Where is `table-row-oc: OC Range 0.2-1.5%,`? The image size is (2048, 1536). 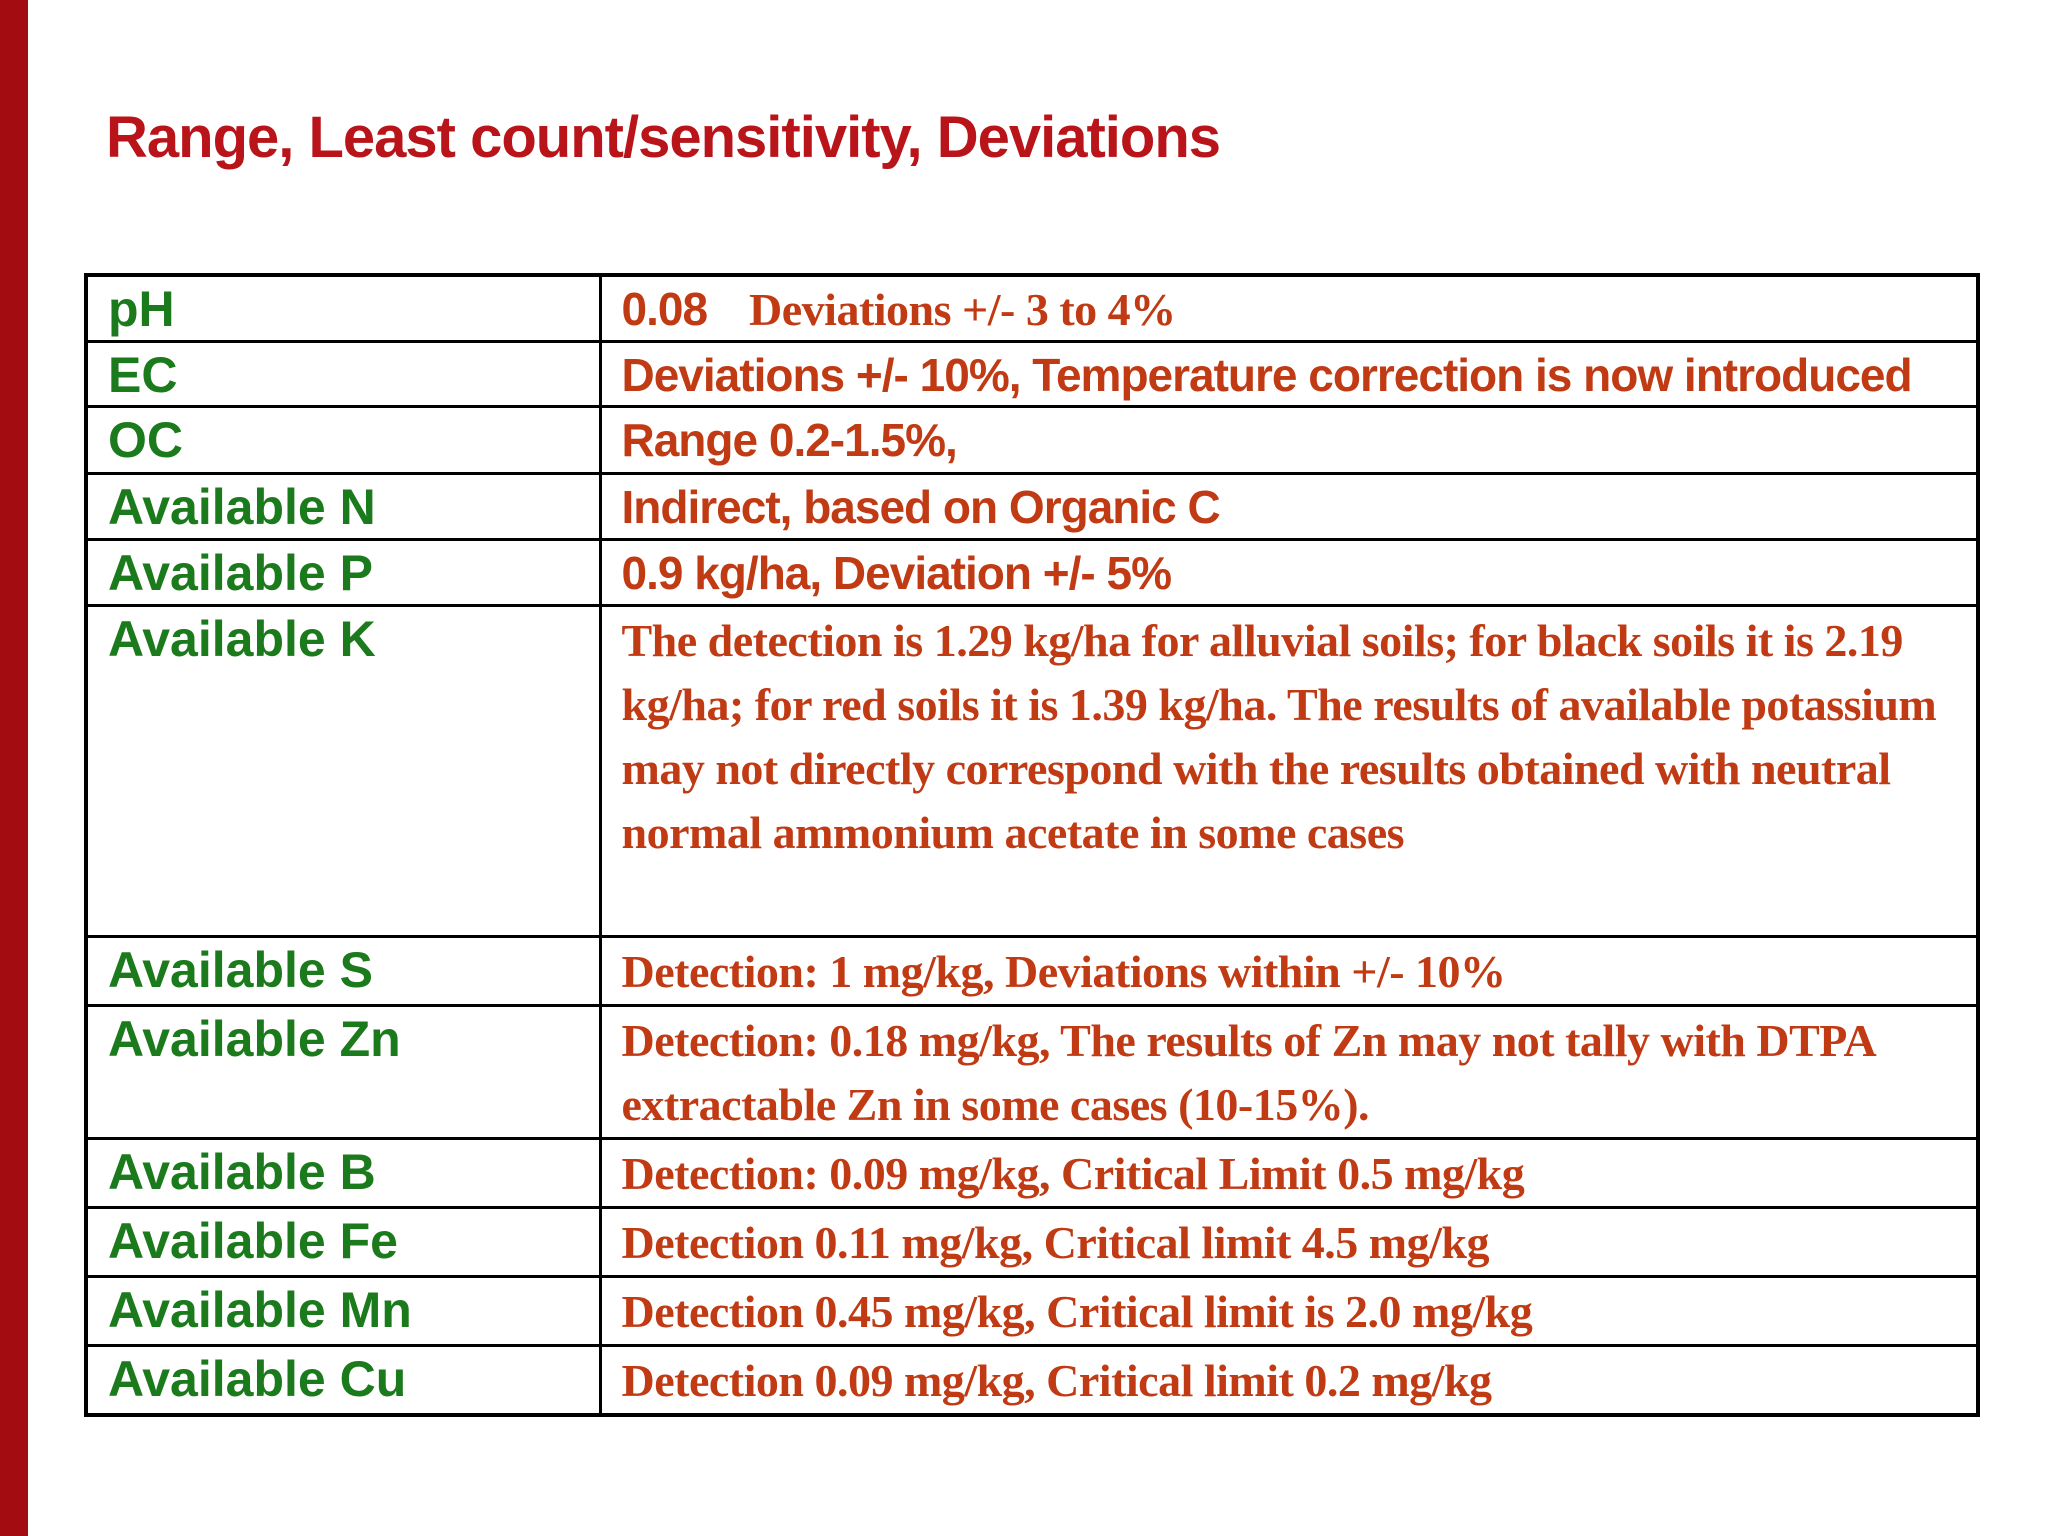 table-row-oc: OC Range 0.2-1.5%, is located at coordinates (1032, 440).